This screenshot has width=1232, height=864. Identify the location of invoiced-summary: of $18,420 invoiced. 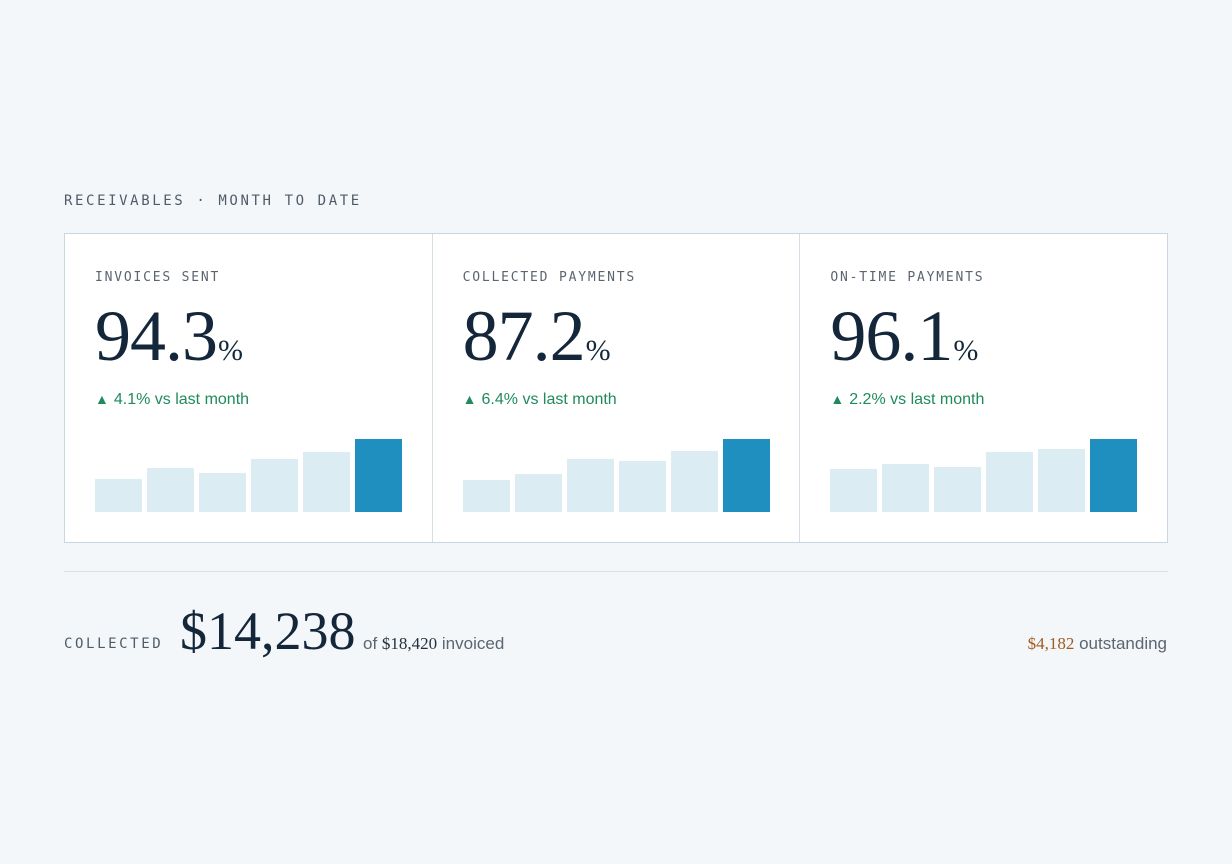
(433, 644).